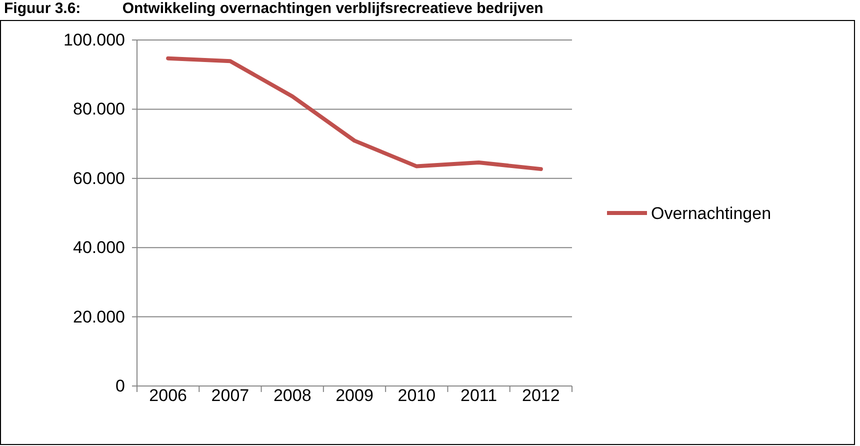  What do you see at coordinates (417, 395) in the screenshot?
I see `x-tick-label: 2010` at bounding box center [417, 395].